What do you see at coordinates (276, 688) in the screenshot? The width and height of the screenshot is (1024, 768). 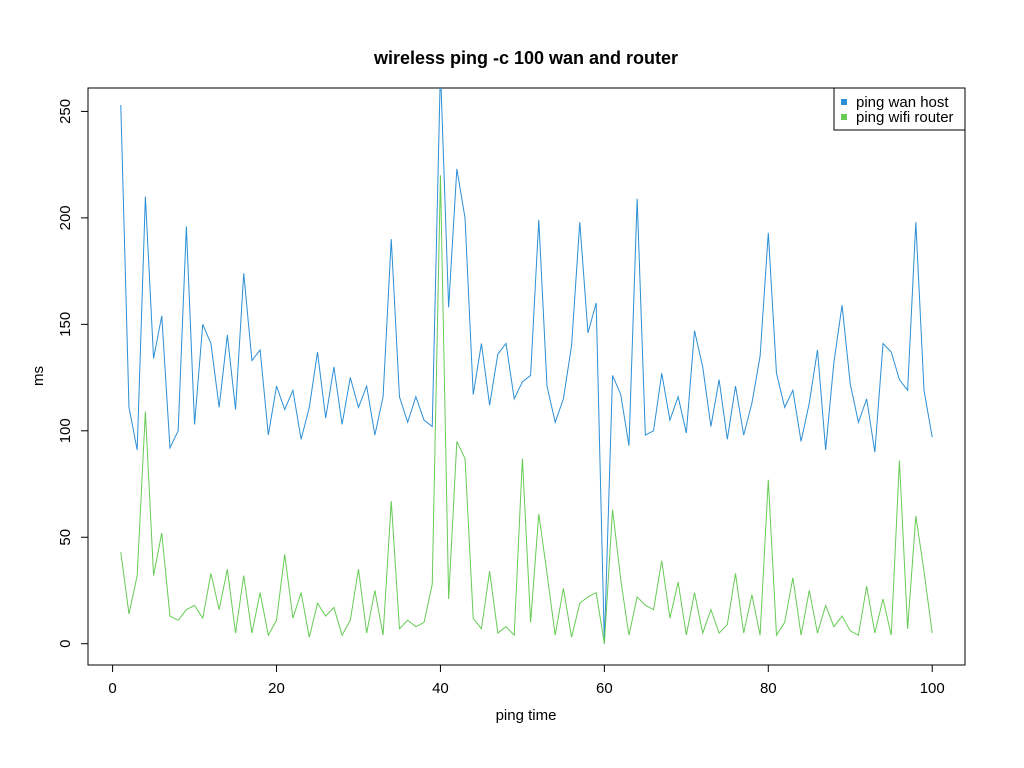 I see `x-tick-label: 20` at bounding box center [276, 688].